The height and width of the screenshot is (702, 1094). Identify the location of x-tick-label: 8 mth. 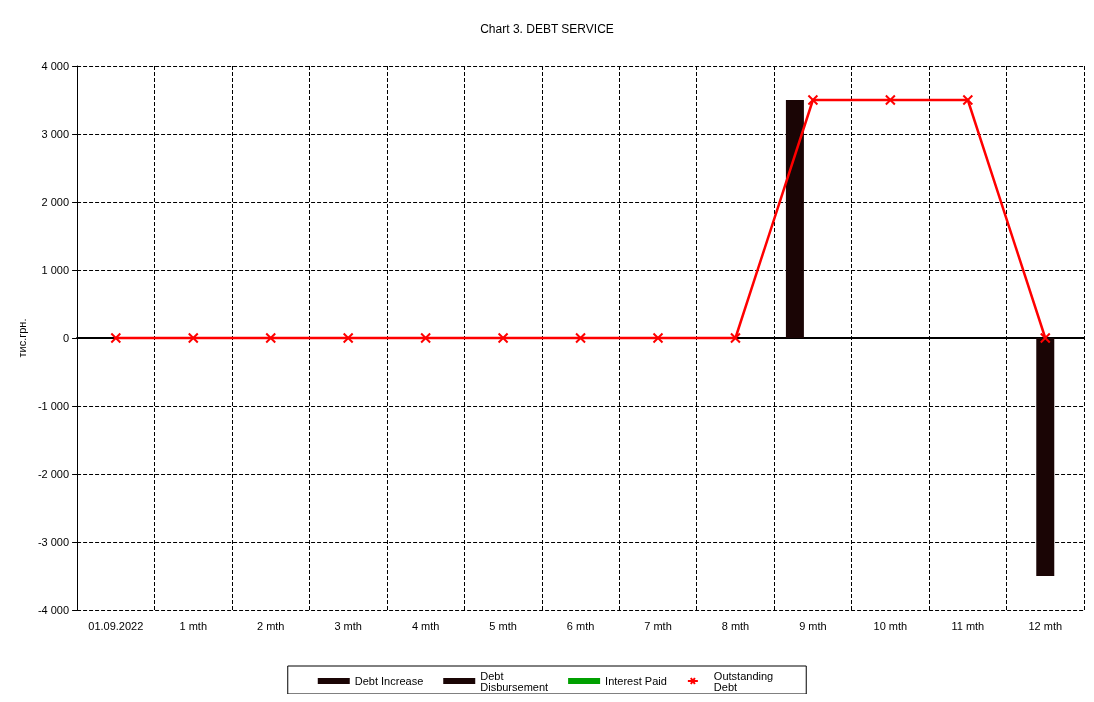
(735, 625).